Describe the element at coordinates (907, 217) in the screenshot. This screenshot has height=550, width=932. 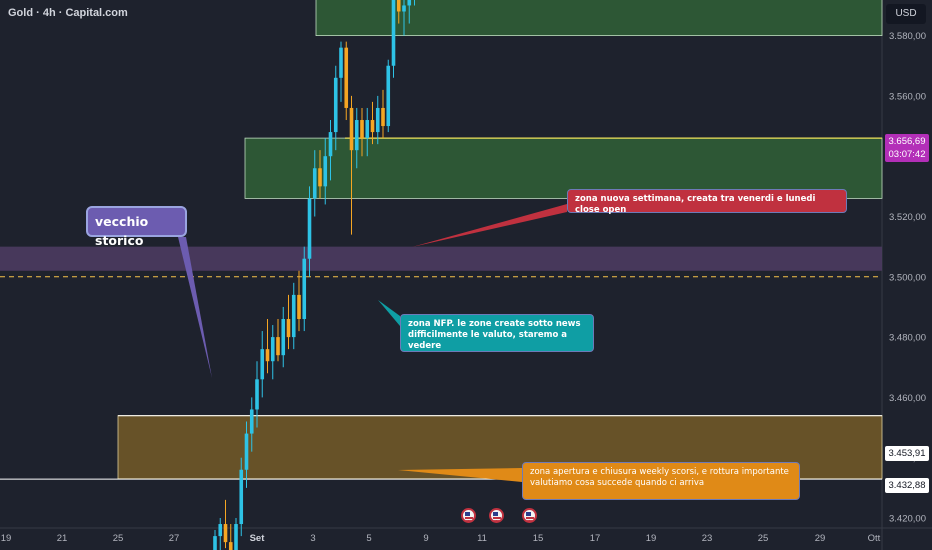
I see `y-tick-label: 3.520,00` at that location.